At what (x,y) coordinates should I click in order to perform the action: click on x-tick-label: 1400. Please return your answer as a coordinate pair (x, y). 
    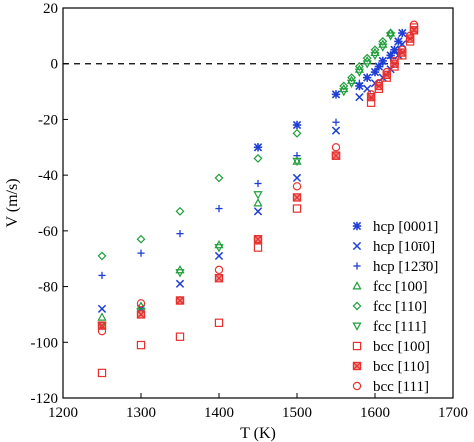
    Looking at the image, I should click on (219, 413).